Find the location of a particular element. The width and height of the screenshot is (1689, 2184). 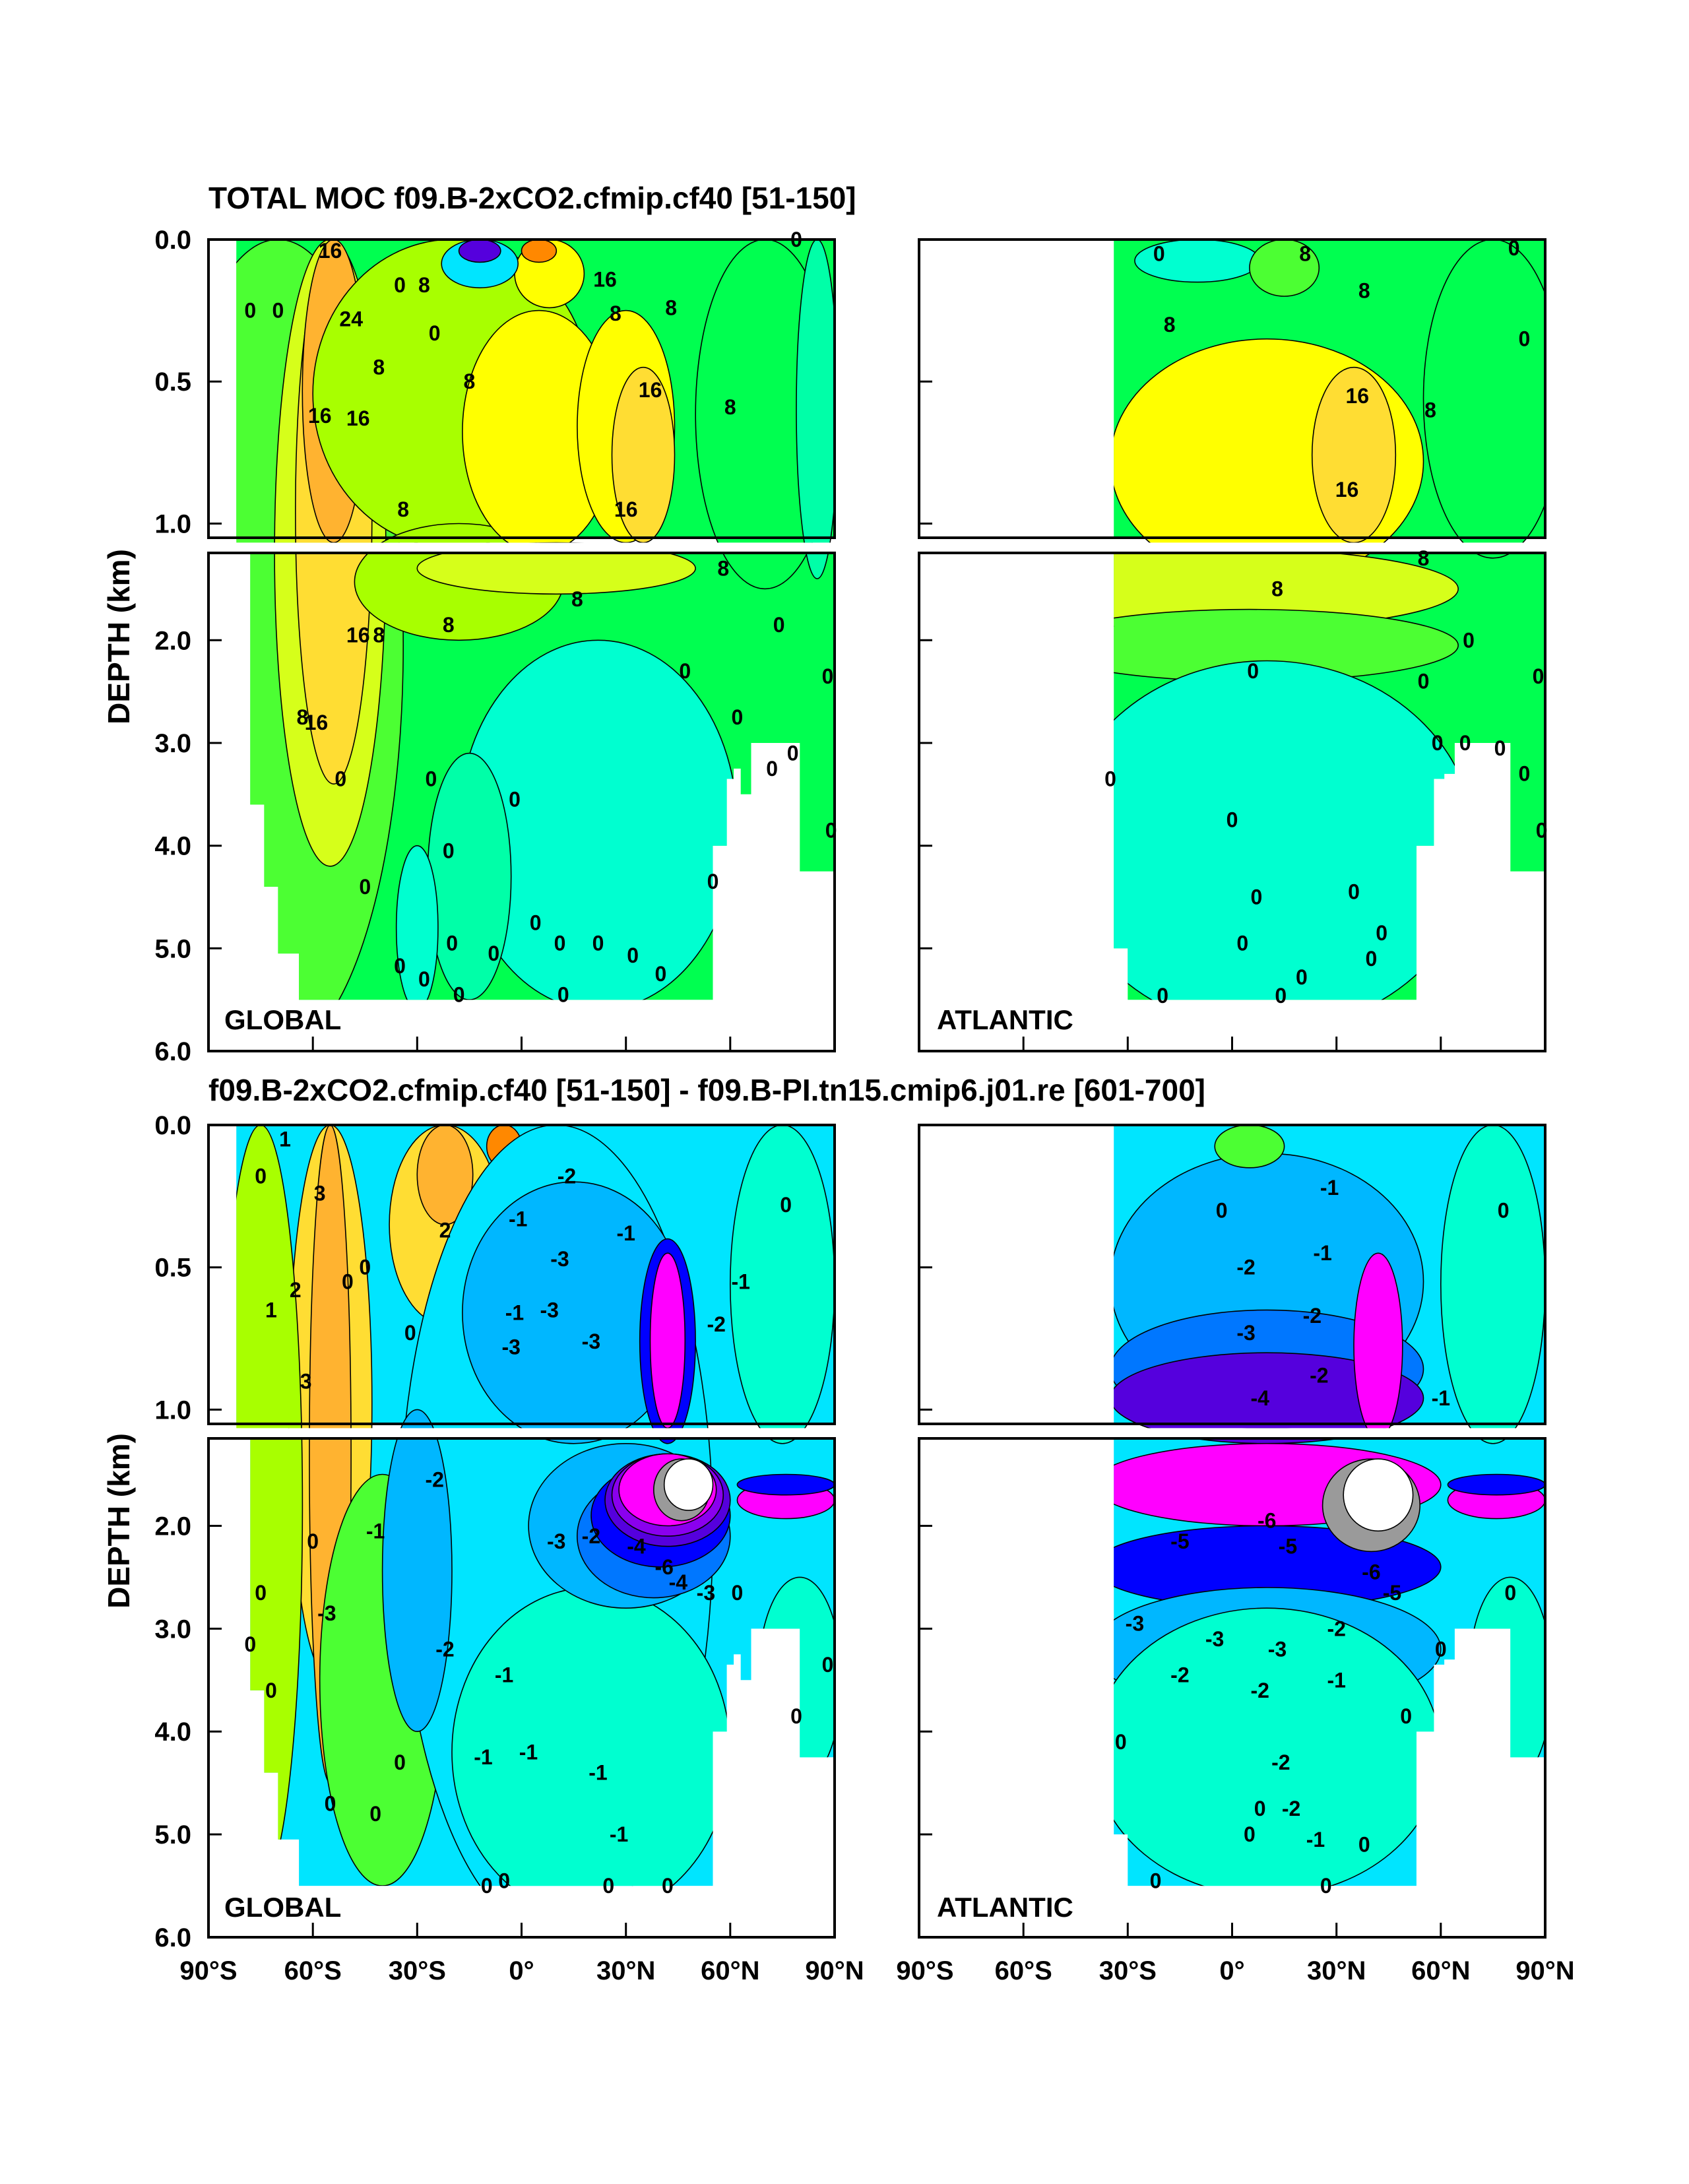

atlantic-x-tick-label: 90°N is located at coordinates (1544, 1970).